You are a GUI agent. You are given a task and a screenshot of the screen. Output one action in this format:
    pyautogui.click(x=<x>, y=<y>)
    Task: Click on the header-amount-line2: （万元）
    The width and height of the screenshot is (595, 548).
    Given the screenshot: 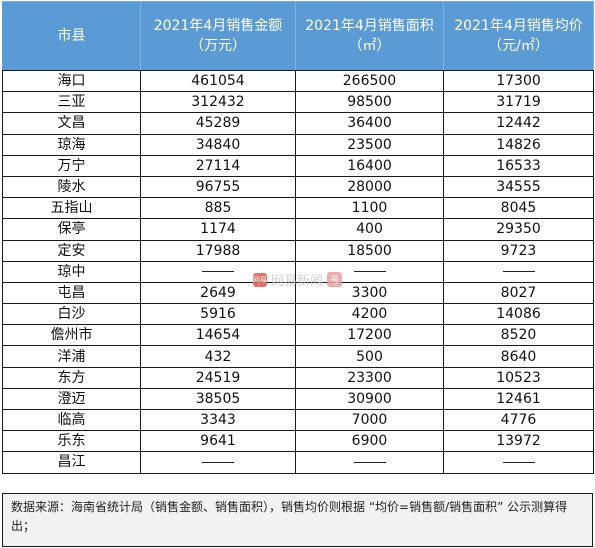 What is the action you would take?
    pyautogui.click(x=218, y=46)
    